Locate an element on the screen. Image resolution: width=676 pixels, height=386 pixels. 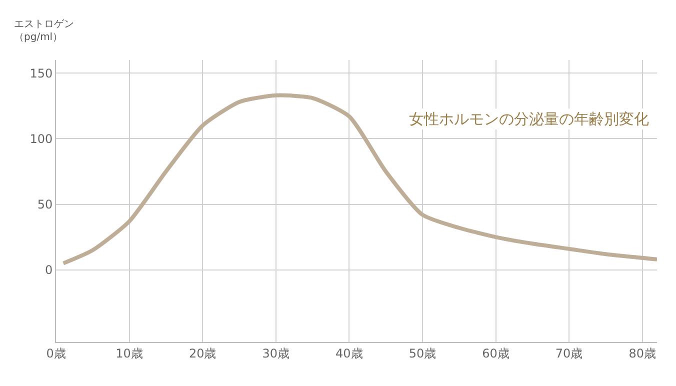
x-tick-label: 60歳 is located at coordinates (496, 353).